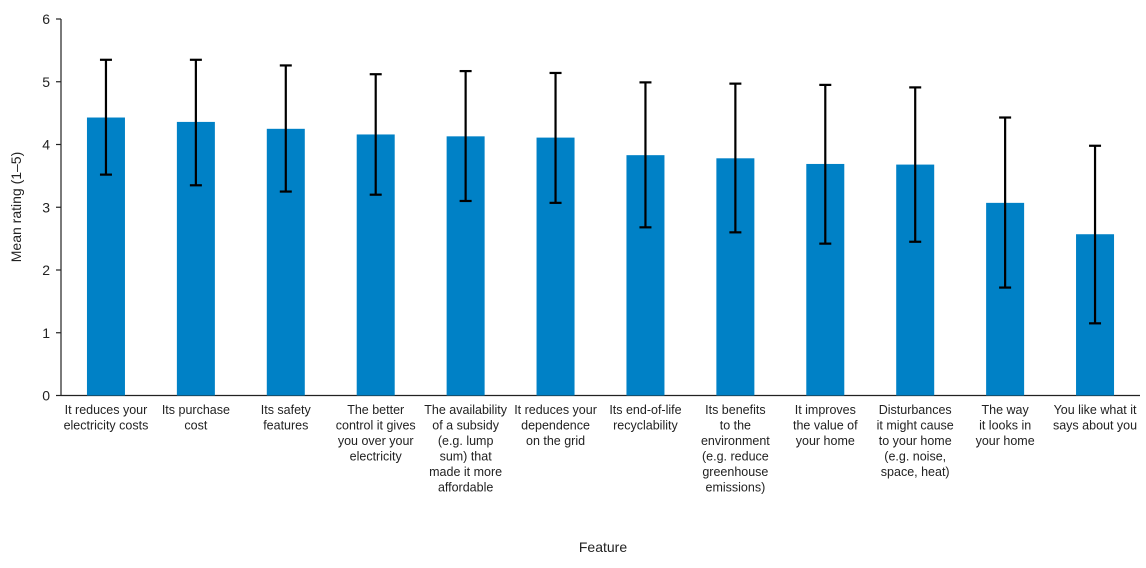 This screenshot has width=1146, height=568. Describe the element at coordinates (915, 472) in the screenshot. I see `x-category-label-line: space, heat)` at that location.